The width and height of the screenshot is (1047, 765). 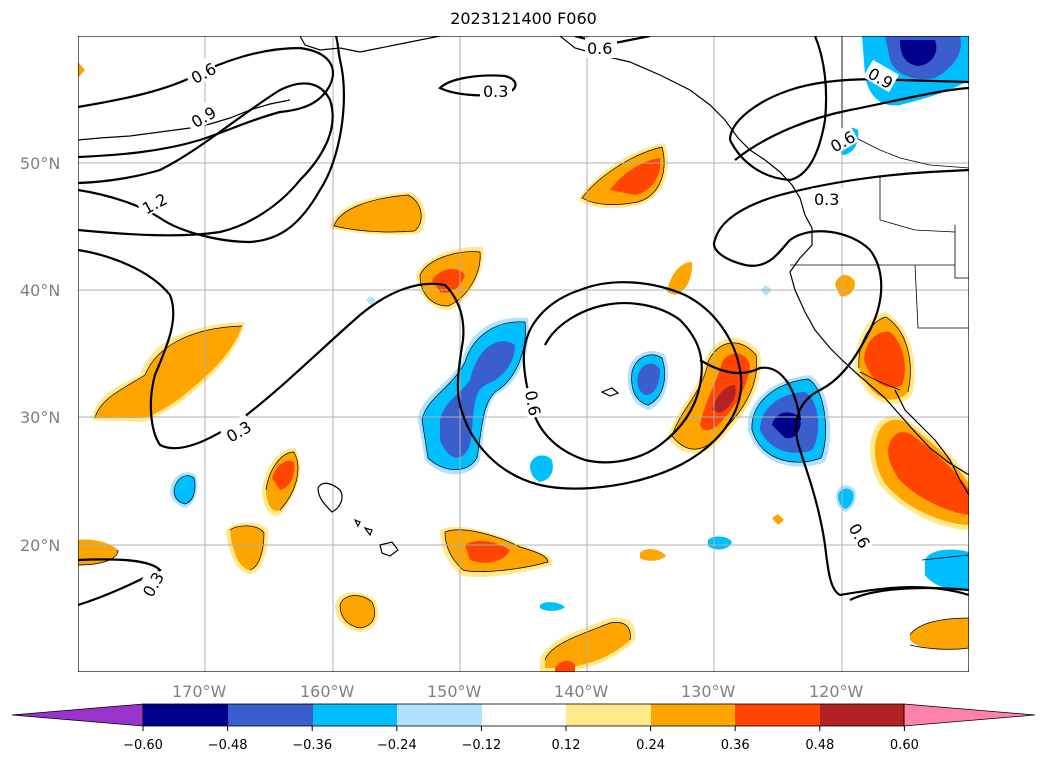 What do you see at coordinates (228, 745) in the screenshot?
I see `colorbar-tick-label: −0.48` at bounding box center [228, 745].